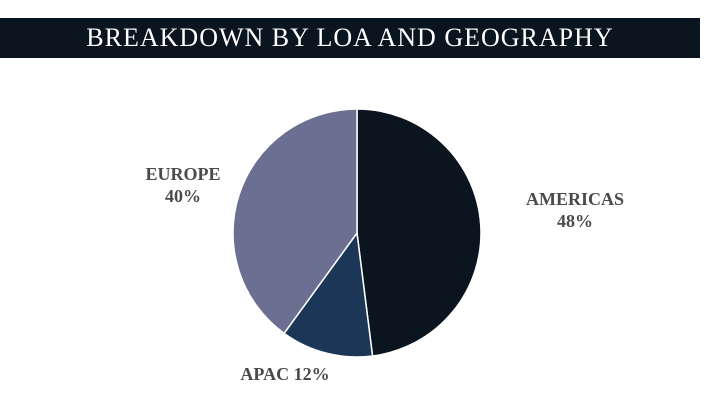 The height and width of the screenshot is (403, 706). Describe the element at coordinates (575, 210) in the screenshot. I see `label-americas: AMERICAS 48%` at that location.